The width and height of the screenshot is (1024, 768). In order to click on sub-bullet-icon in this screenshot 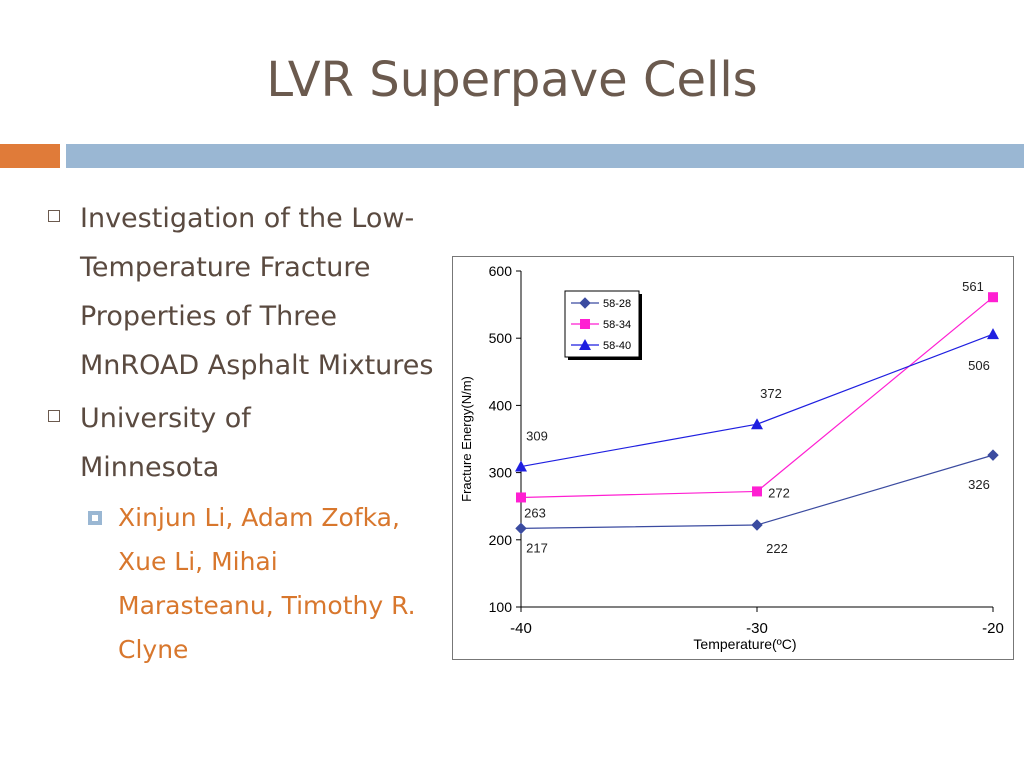, I will do `click(95, 518)`.